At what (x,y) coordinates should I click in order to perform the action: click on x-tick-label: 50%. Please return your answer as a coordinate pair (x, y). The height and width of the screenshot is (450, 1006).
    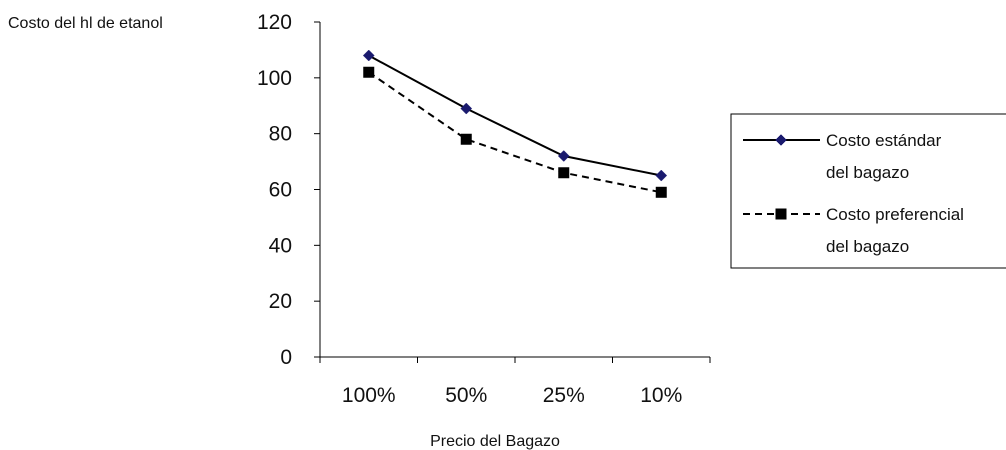
    Looking at the image, I should click on (466, 395).